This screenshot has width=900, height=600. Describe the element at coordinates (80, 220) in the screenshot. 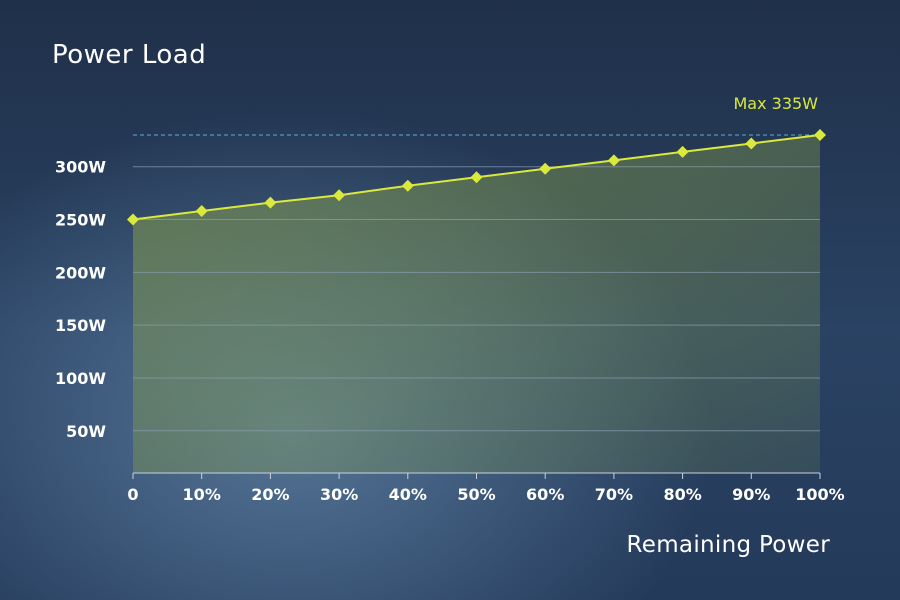

I see `y-tick-label: 250W` at that location.